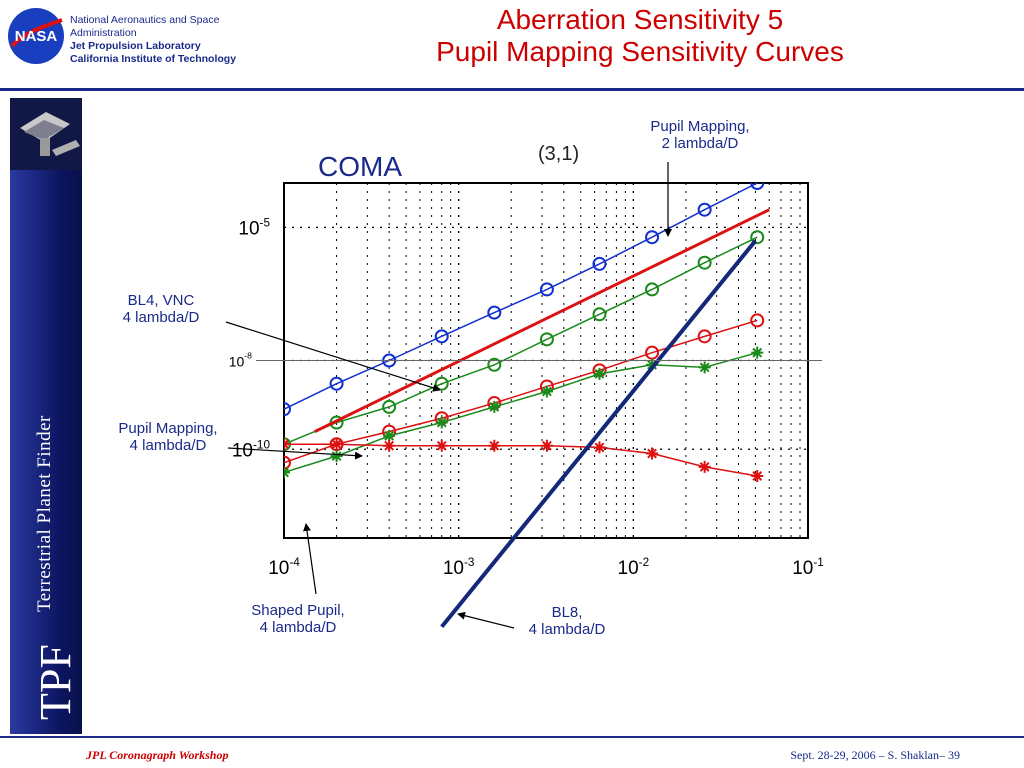 The image size is (1024, 768). Describe the element at coordinates (459, 567) in the screenshot. I see `x-tick-label: 10⁻³` at that location.